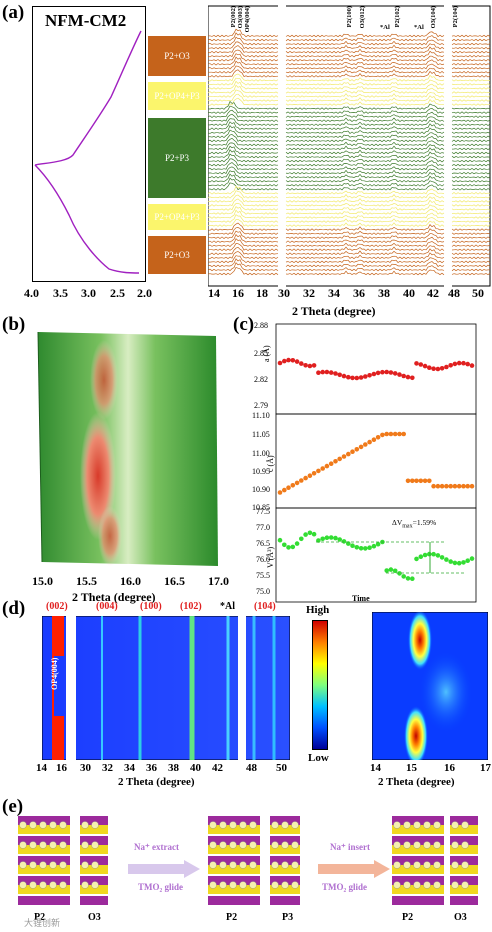  Describe the element at coordinates (42, 581) in the screenshot. I see `tick: 15.0` at that location.